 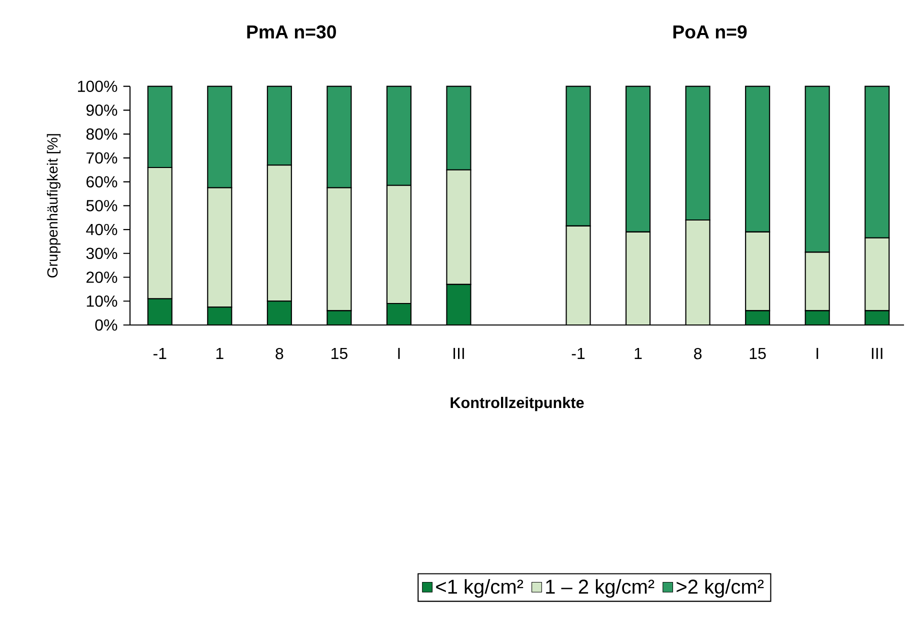 What do you see at coordinates (53, 206) in the screenshot?
I see `y-axis-title: Gruppenhäufigkeit [%]` at bounding box center [53, 206].